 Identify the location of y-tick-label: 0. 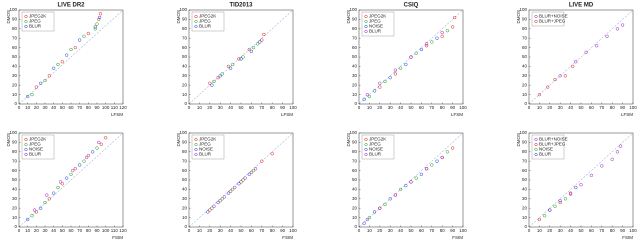
(355, 103).